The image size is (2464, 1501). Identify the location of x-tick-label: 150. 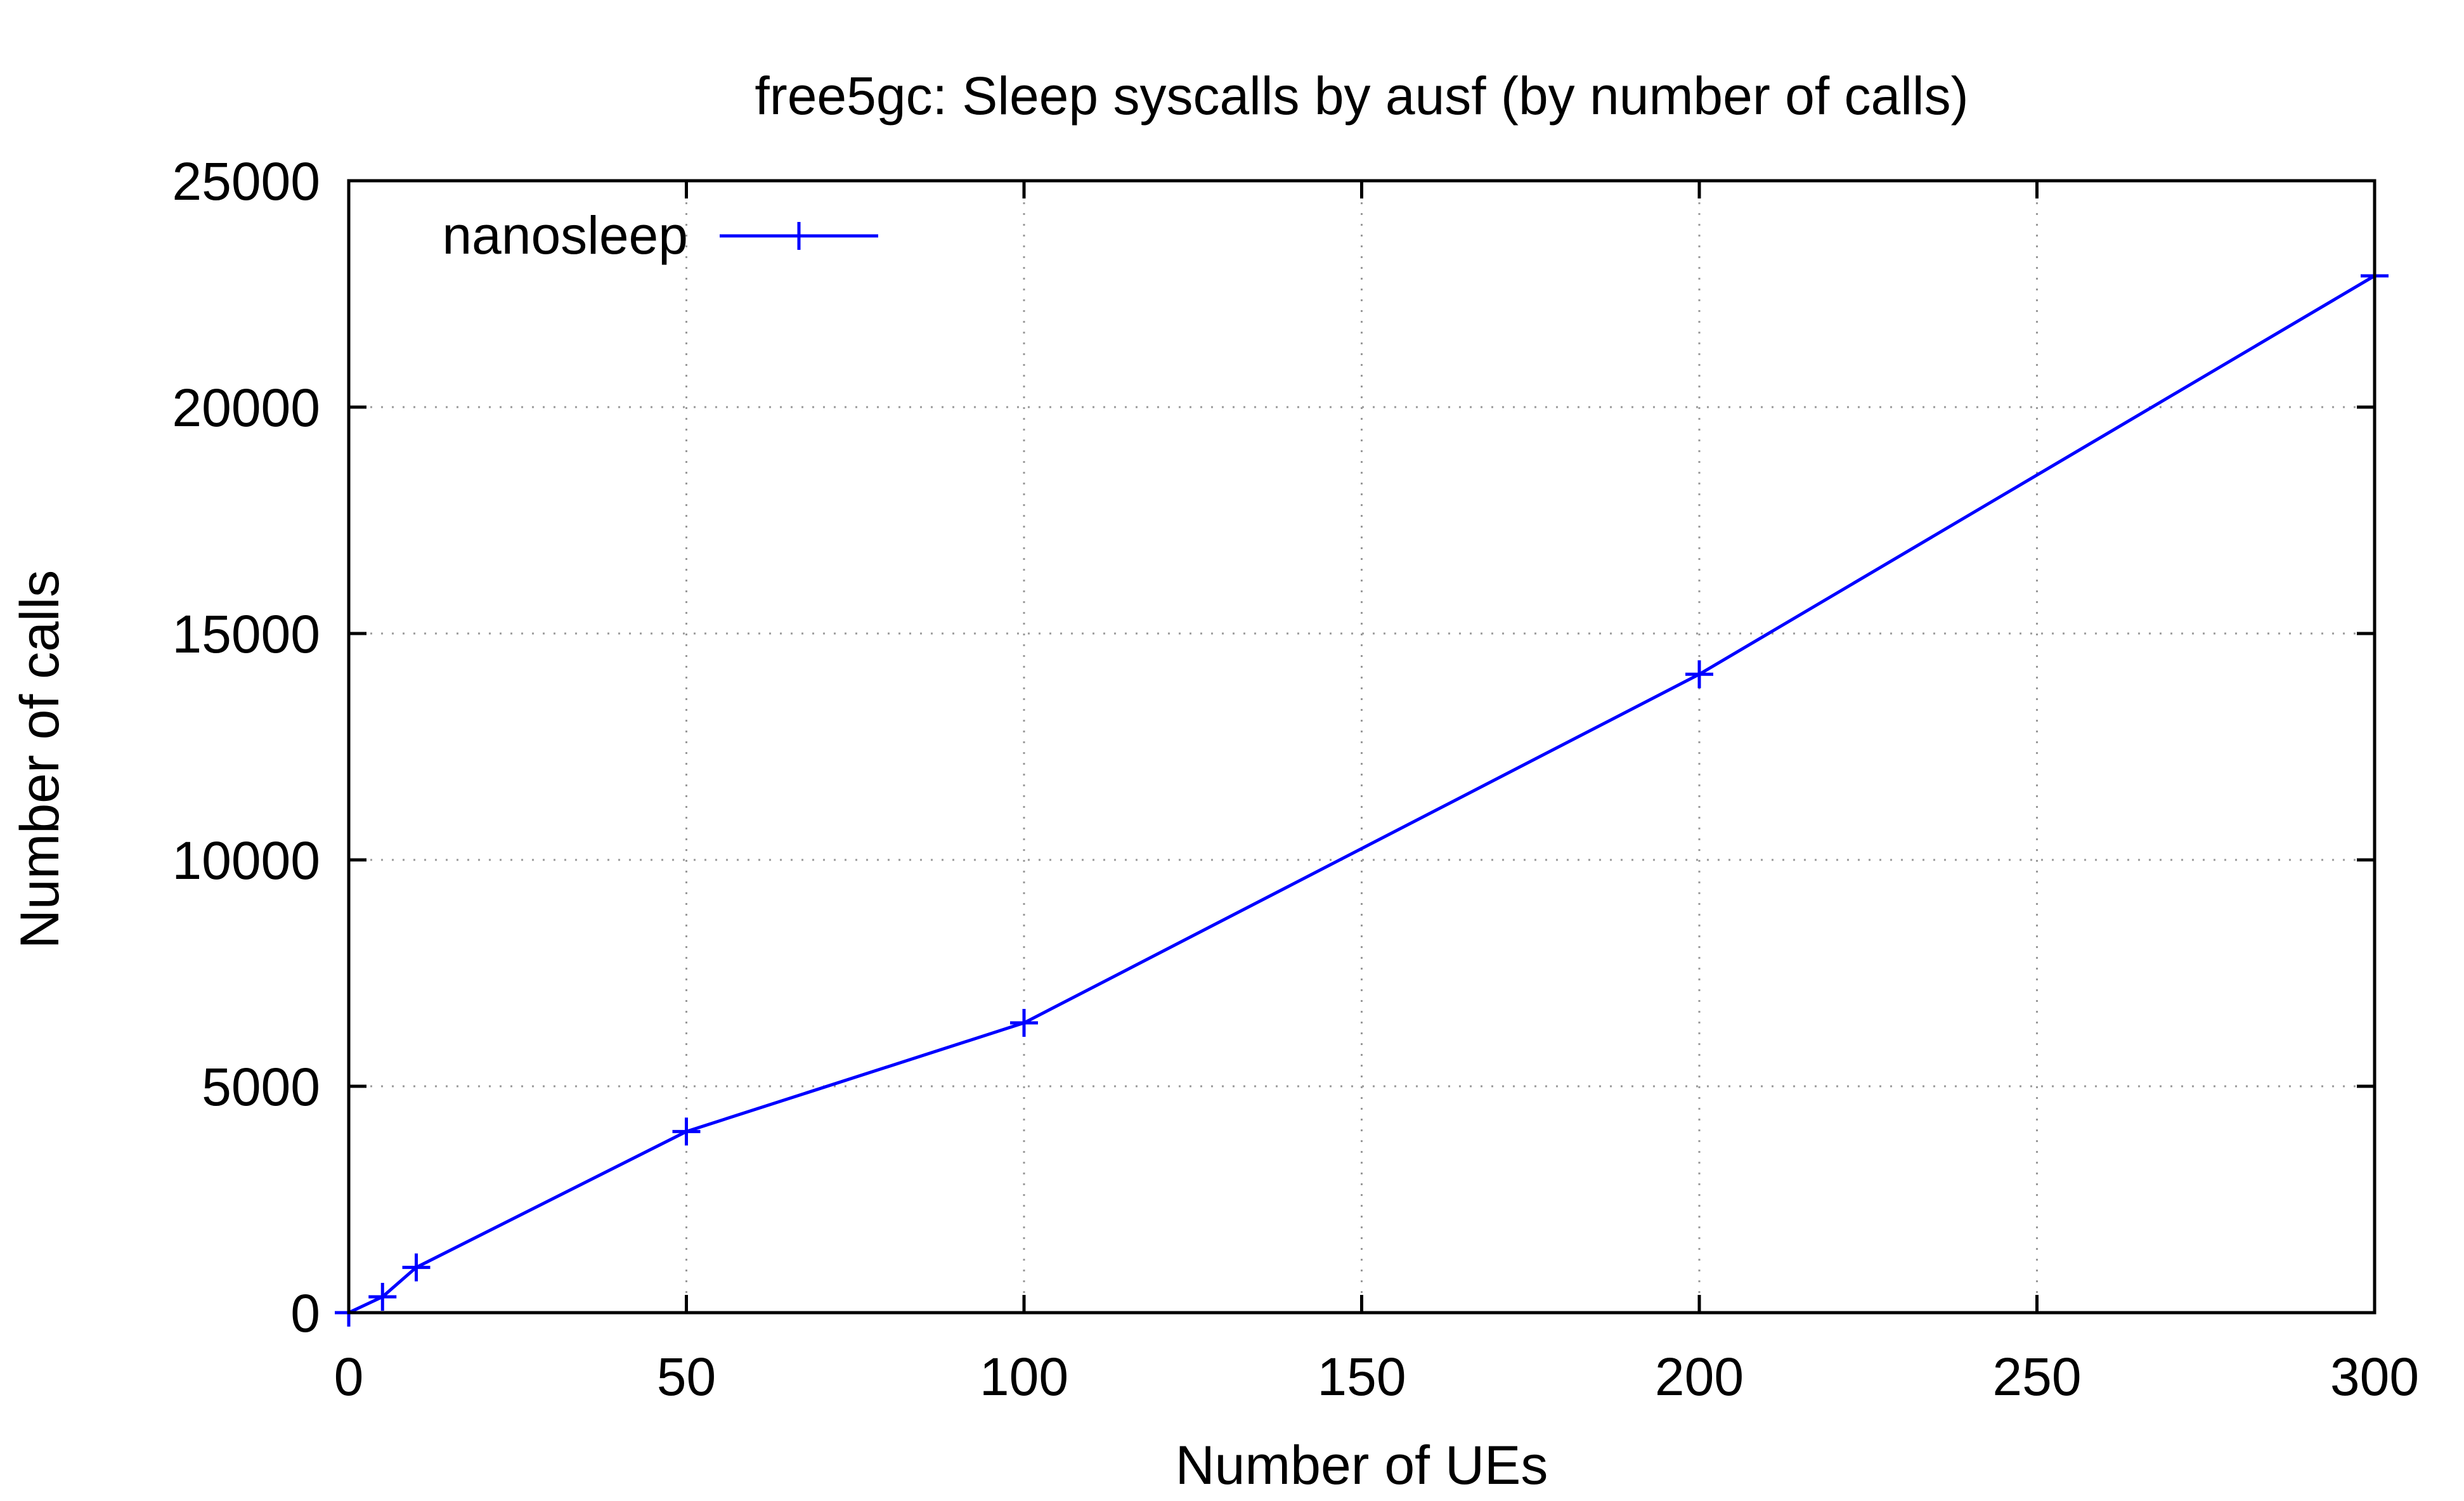
(1361, 1377).